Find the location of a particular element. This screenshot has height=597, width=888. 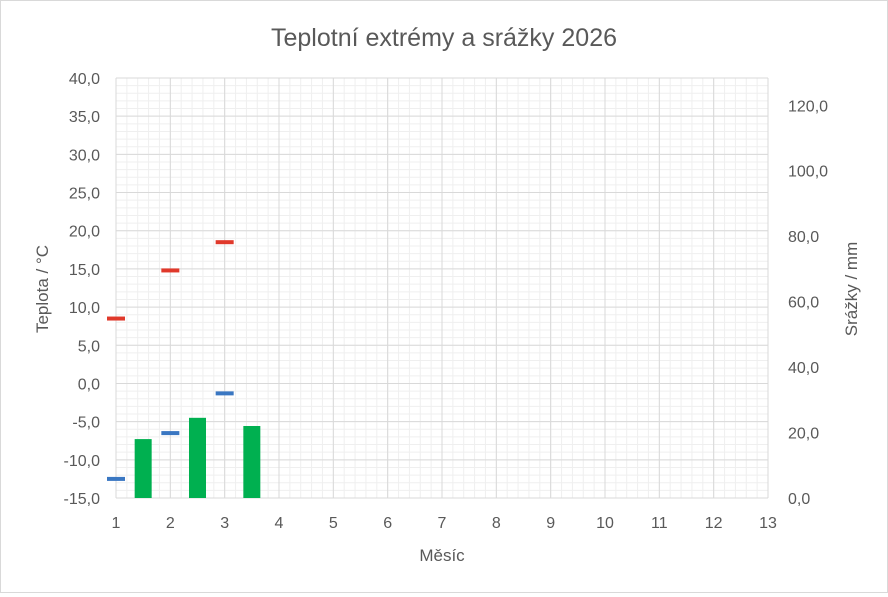

y-tick-label: 0,0 is located at coordinates (89, 384).